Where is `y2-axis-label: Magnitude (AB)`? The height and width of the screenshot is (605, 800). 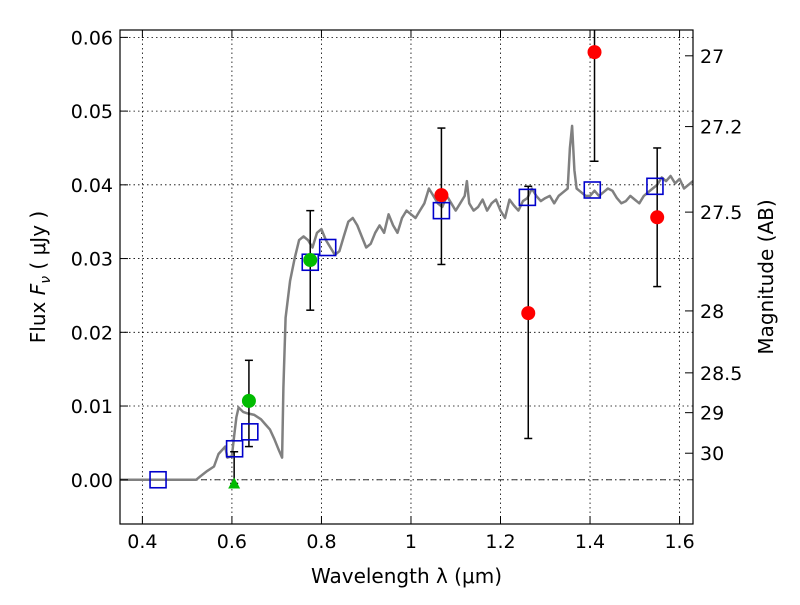
y2-axis-label: Magnitude (AB) is located at coordinates (766, 276).